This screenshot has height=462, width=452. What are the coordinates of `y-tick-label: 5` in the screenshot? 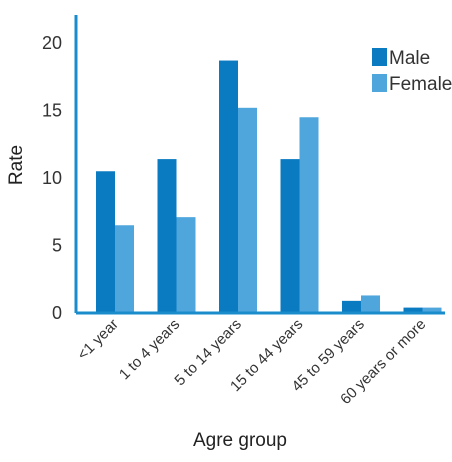 It's located at (57, 246).